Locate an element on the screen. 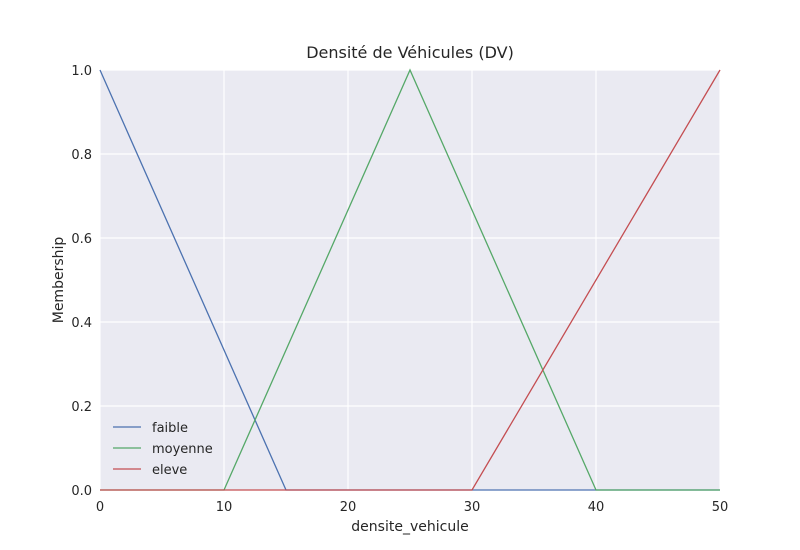 Image resolution: width=800 pixels, height=550 pixels. y-tick-label: 0.2 is located at coordinates (81, 407).